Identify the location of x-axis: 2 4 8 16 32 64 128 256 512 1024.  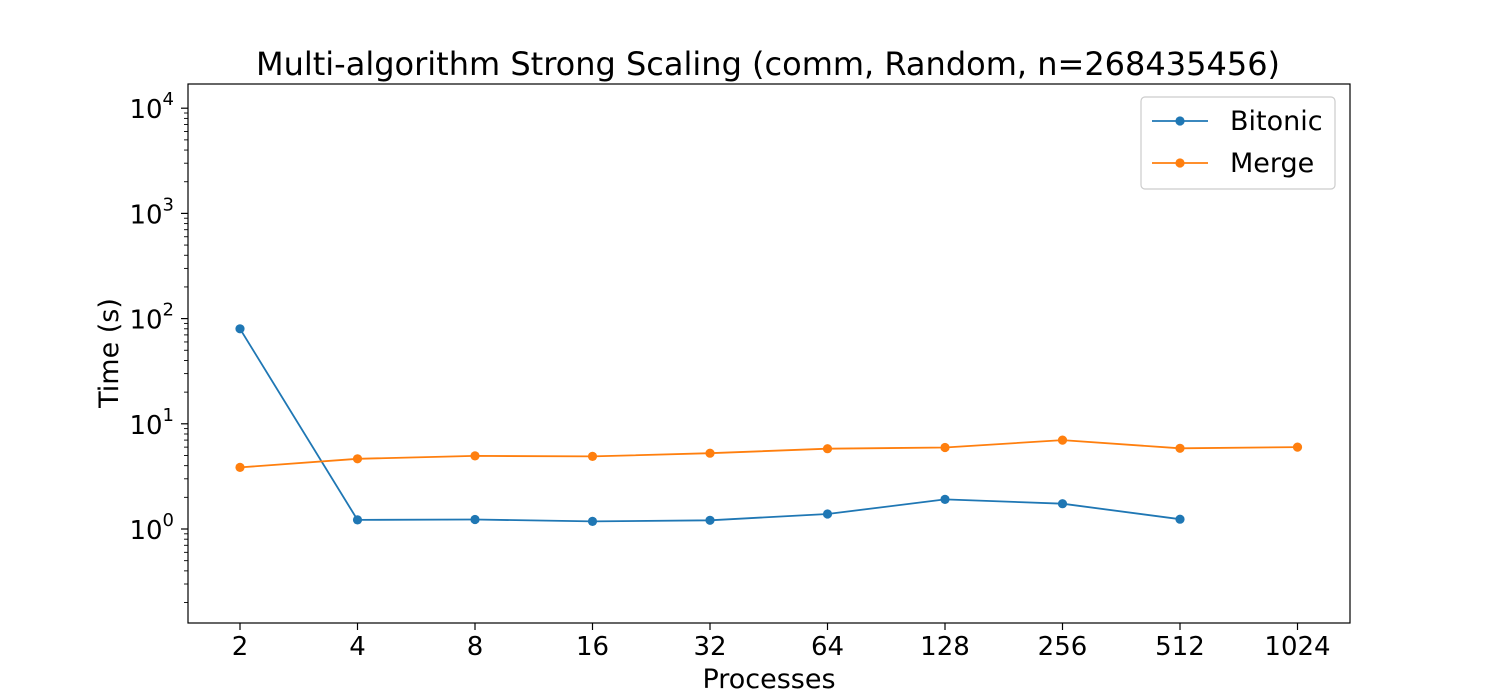
(781, 642).